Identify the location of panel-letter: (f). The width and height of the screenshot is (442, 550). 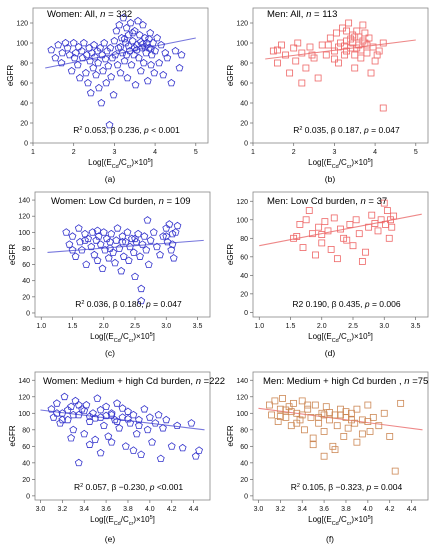
(330, 539).